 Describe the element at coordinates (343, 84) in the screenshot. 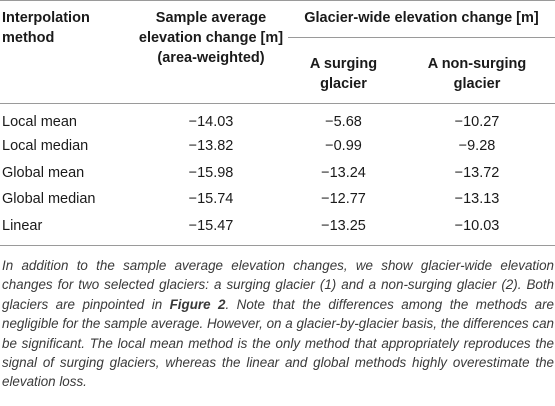

I see `header-surging-line2: glacier` at that location.